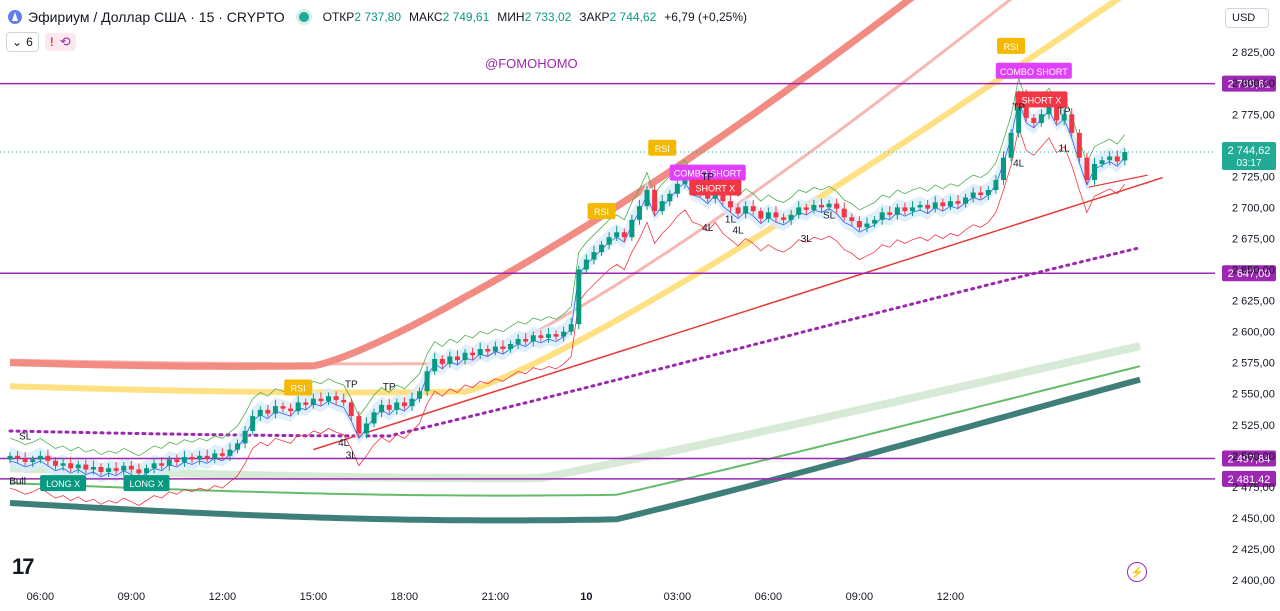  Describe the element at coordinates (1247, 18) in the screenshot. I see `currency-select: USD` at that location.